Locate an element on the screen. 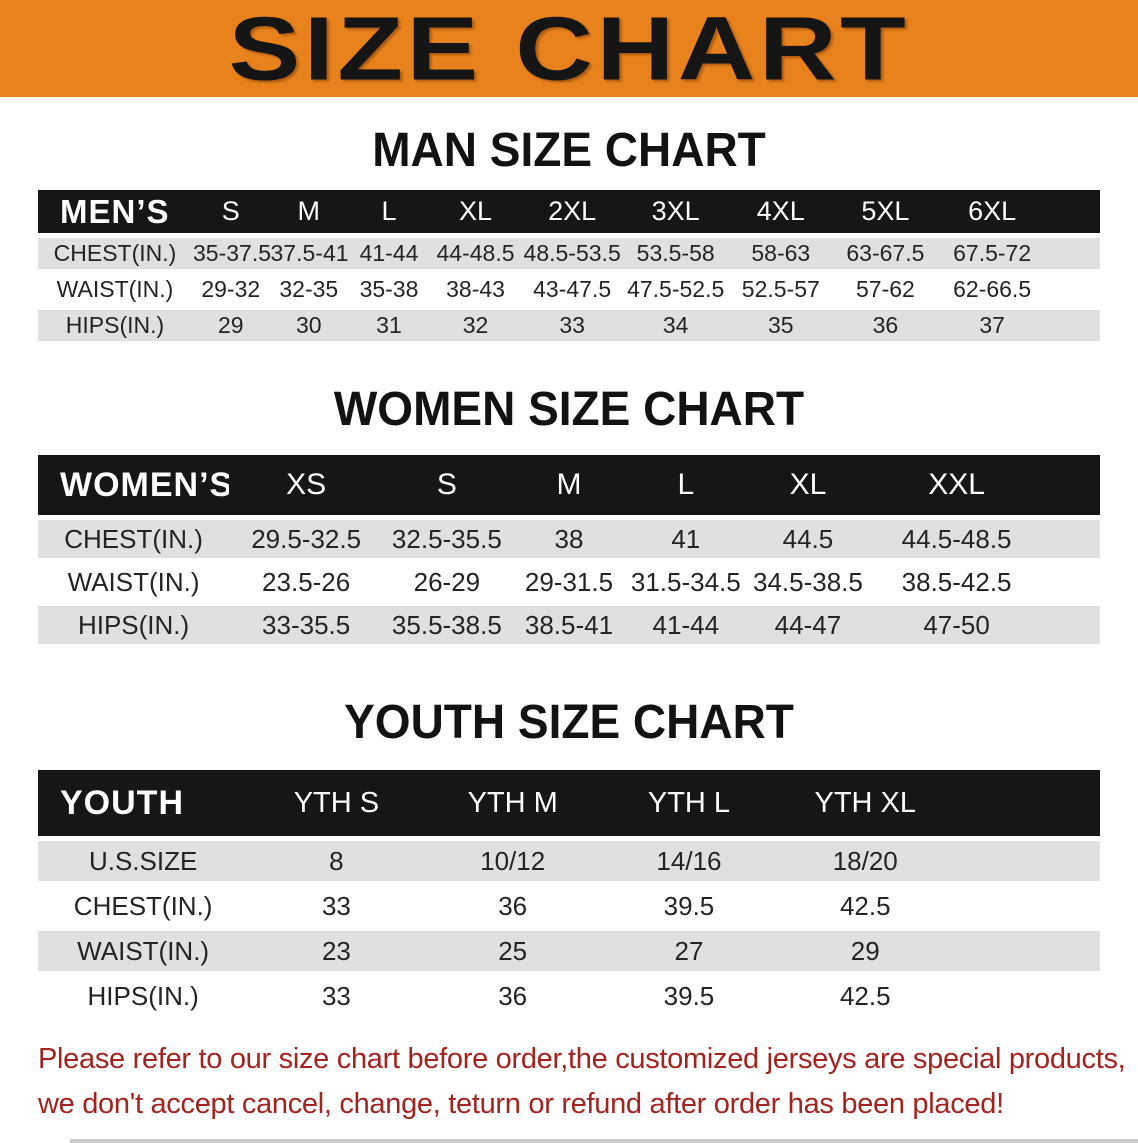 This screenshot has height=1143, width=1138. size-value: 33 is located at coordinates (336, 995).